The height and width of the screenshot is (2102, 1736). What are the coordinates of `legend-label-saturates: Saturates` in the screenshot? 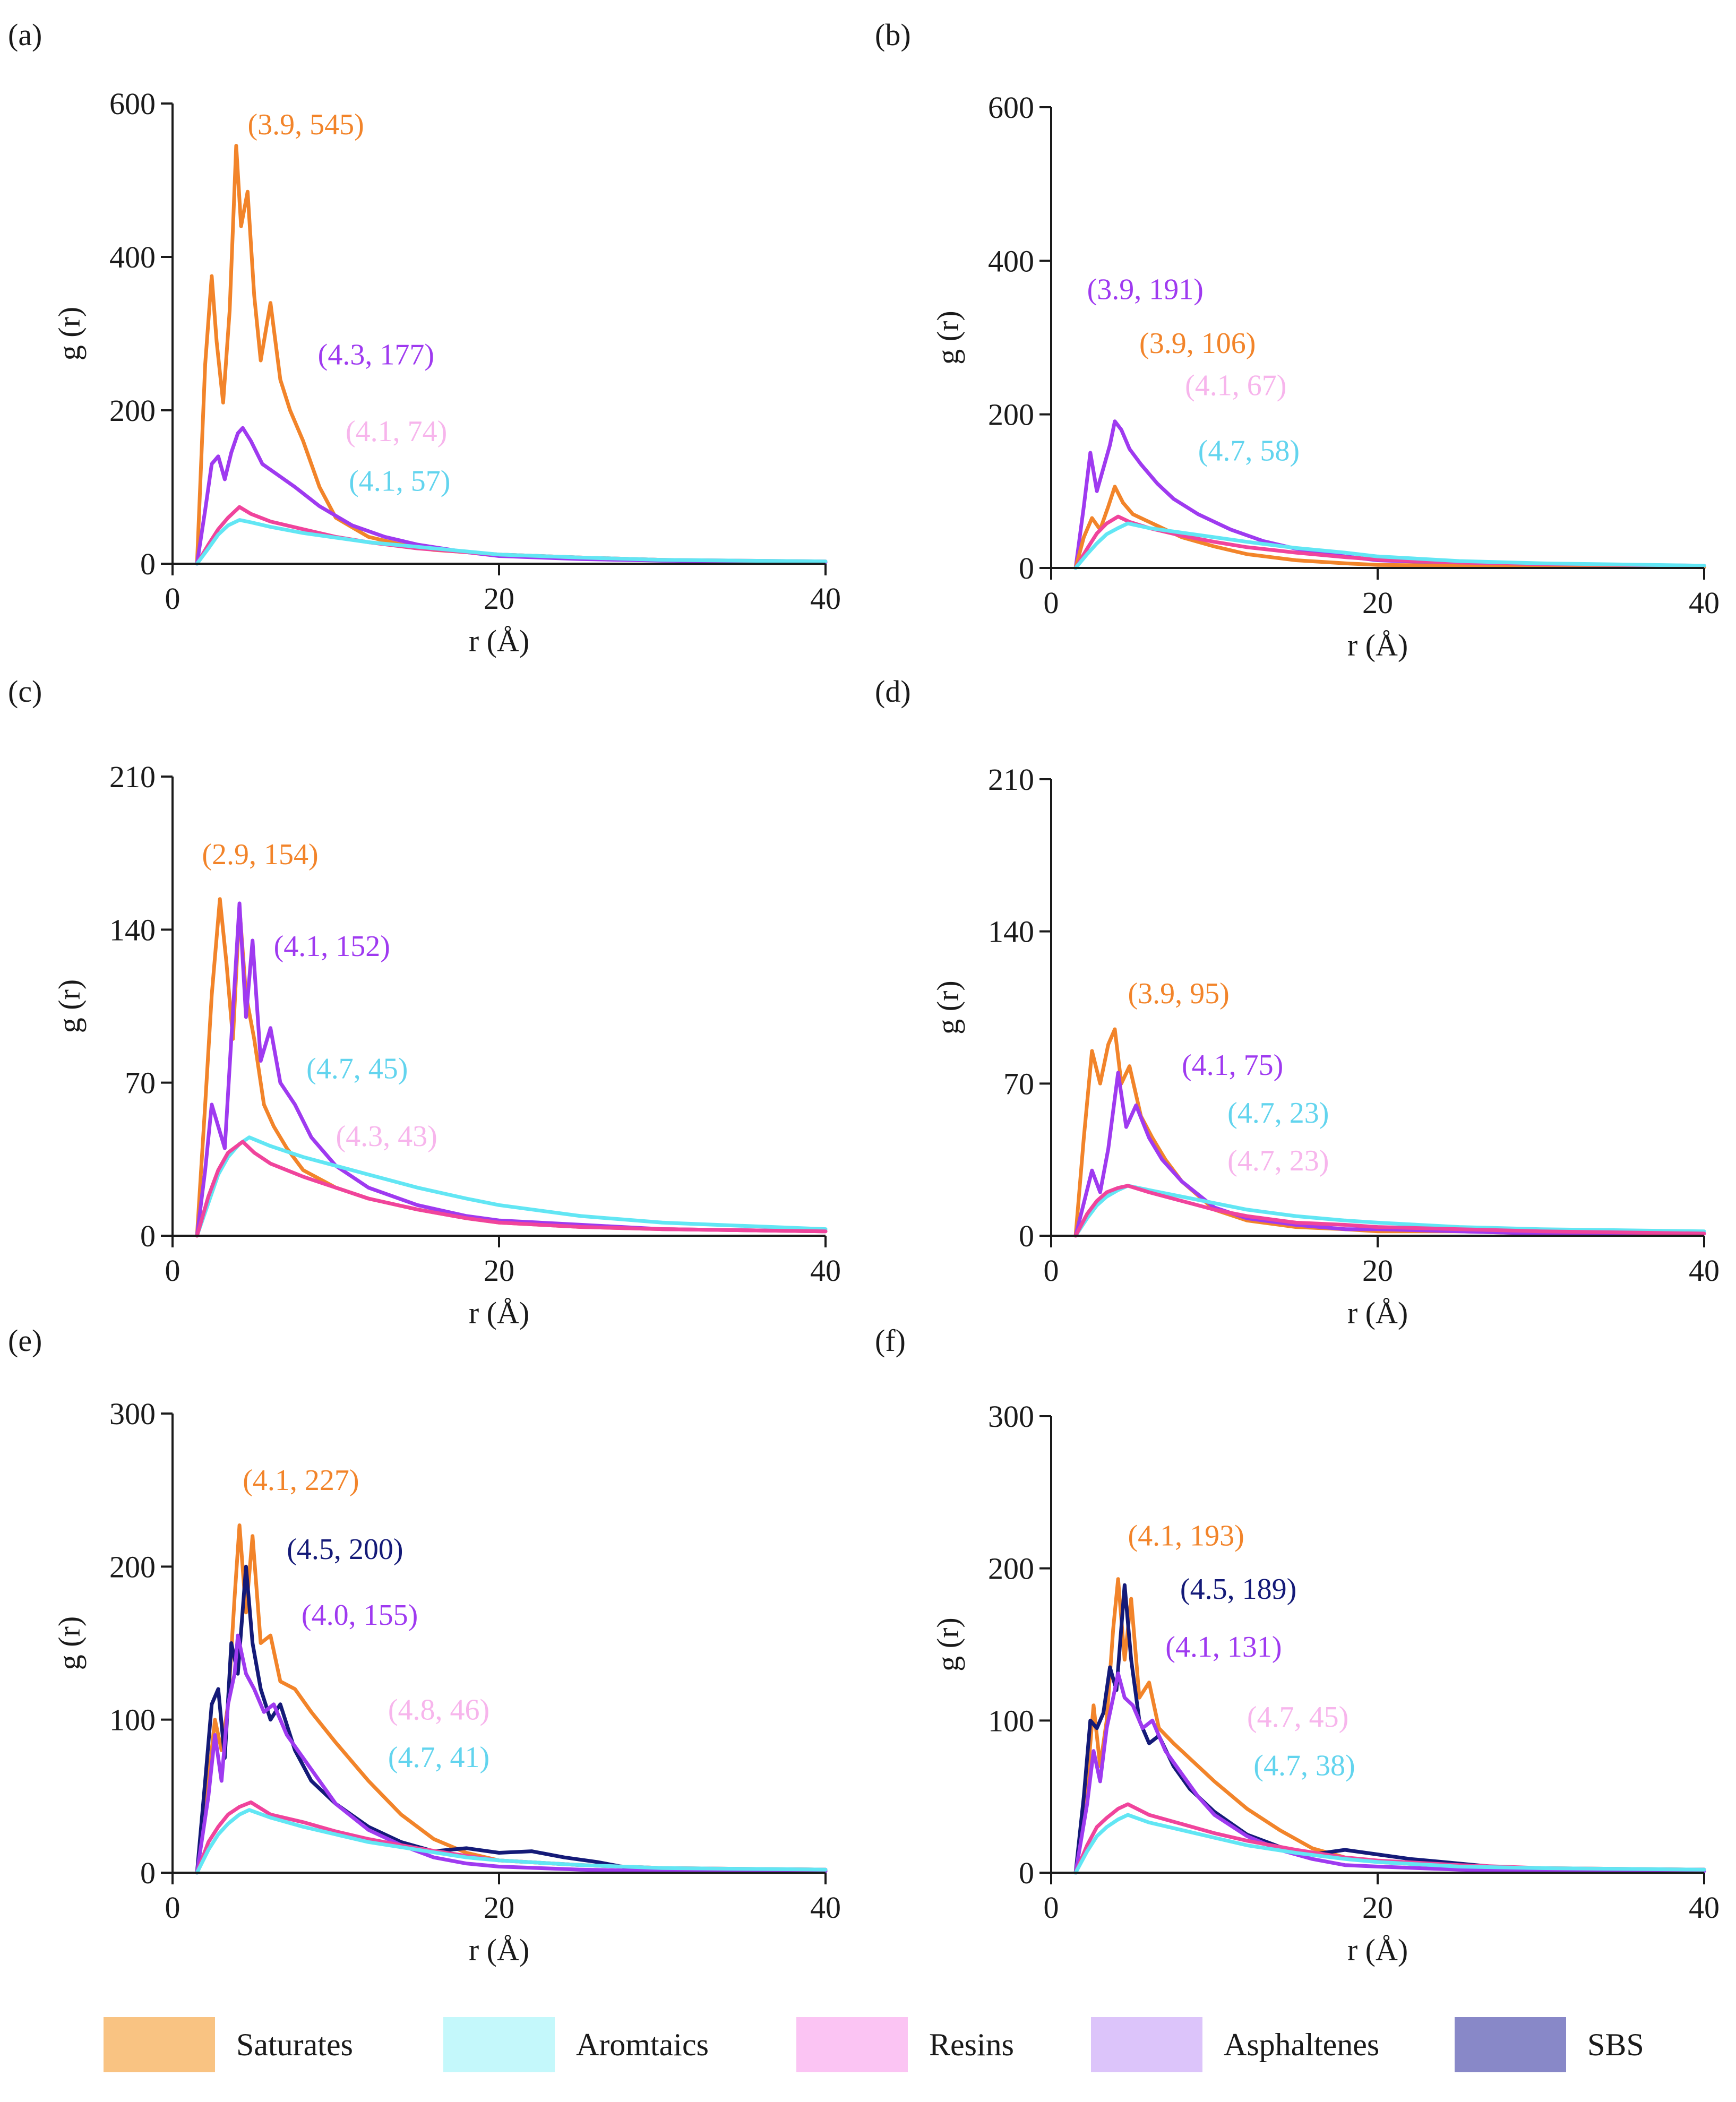 It's located at (294, 2044).